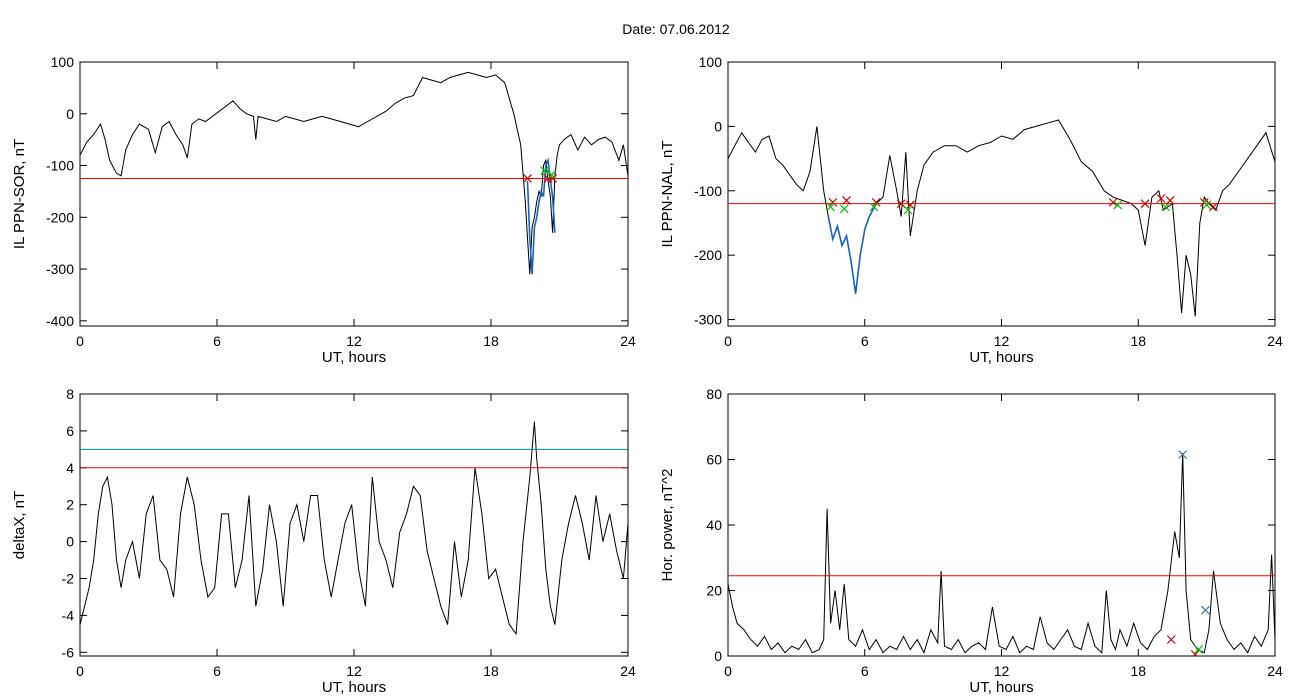  What do you see at coordinates (714, 460) in the screenshot?
I see `y-tick-label: 60` at bounding box center [714, 460].